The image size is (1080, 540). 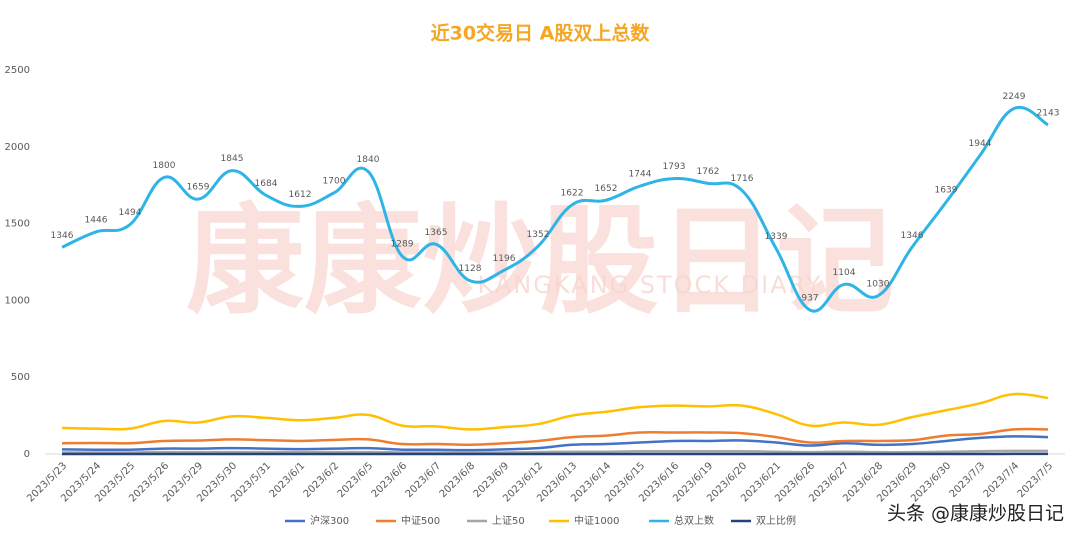 I want to click on y-tick-label: 1500, so click(x=17, y=224).